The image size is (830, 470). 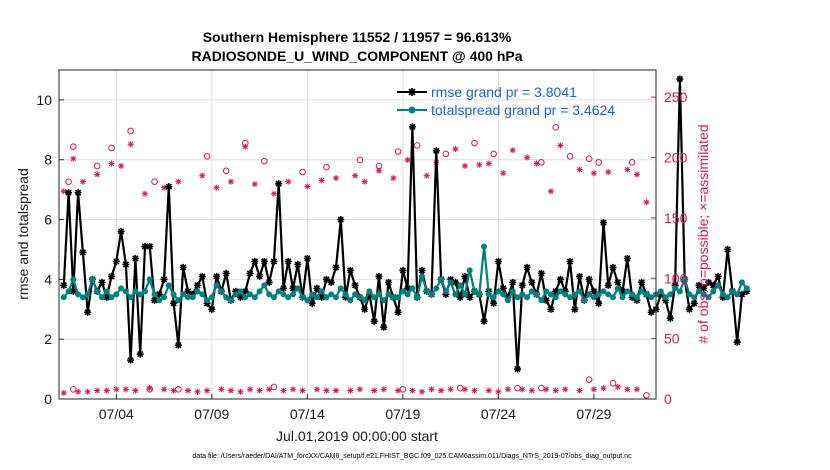 What do you see at coordinates (48, 220) in the screenshot?
I see `y-tick-label: 6` at bounding box center [48, 220].